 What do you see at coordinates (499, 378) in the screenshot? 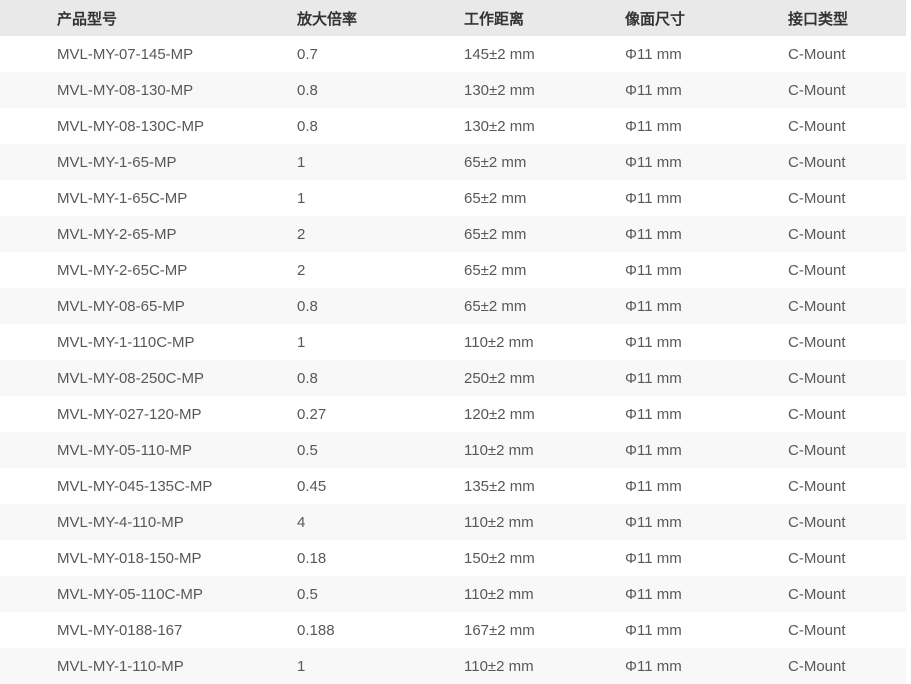
I see `cell-working-distance: 250±2 mm` at bounding box center [499, 378].